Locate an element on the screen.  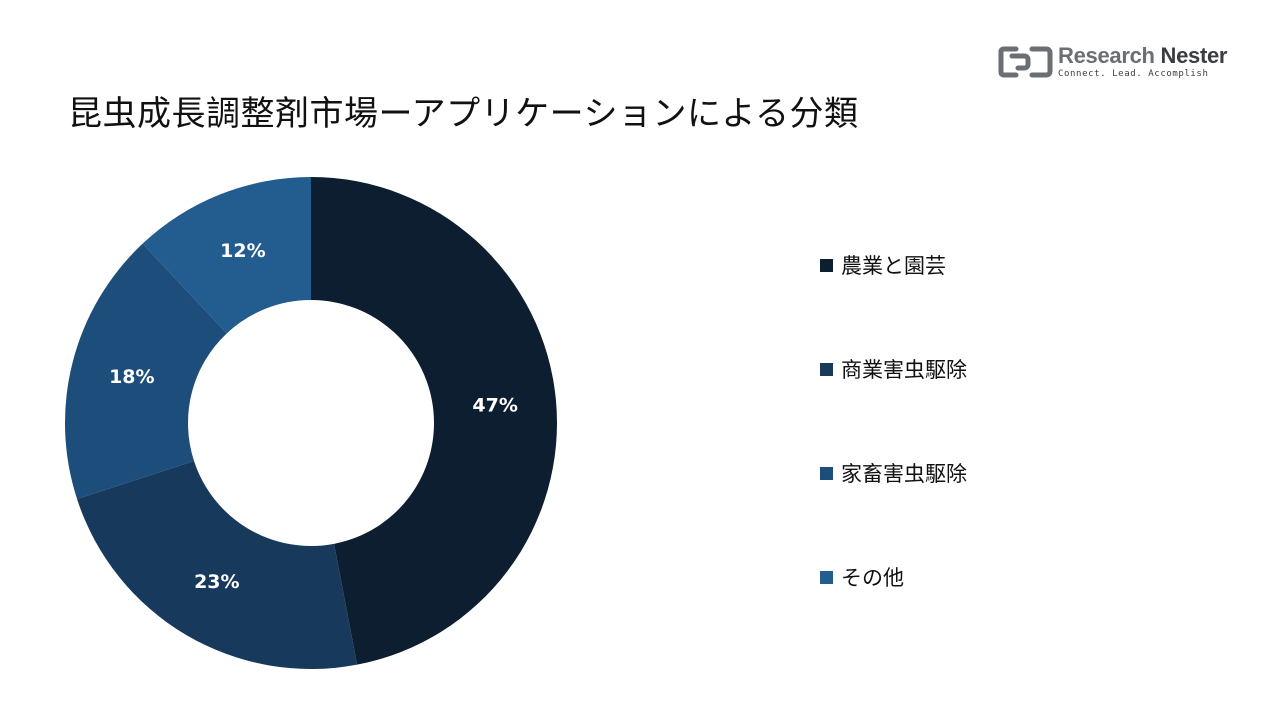
research-nester-logo-icon is located at coordinates (1025, 62).